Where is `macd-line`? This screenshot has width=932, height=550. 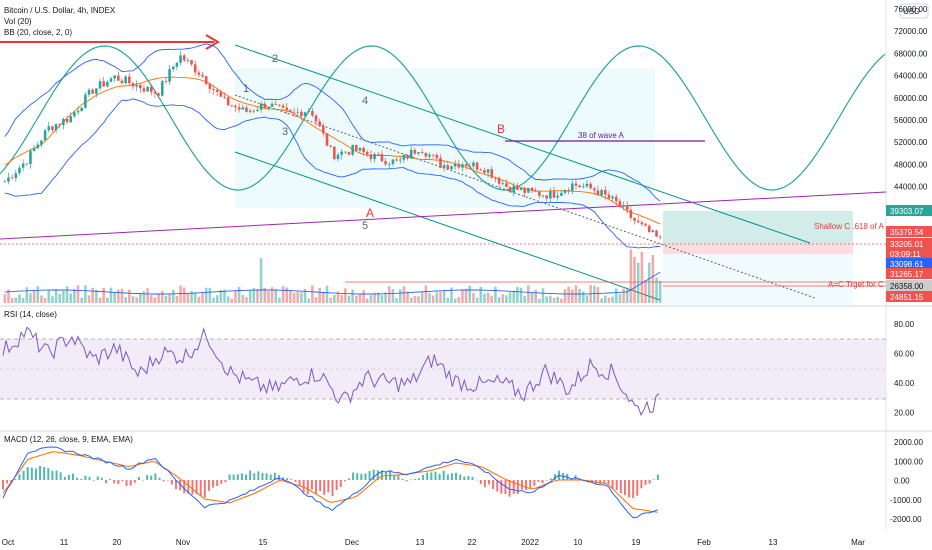 macd-line is located at coordinates (330, 482).